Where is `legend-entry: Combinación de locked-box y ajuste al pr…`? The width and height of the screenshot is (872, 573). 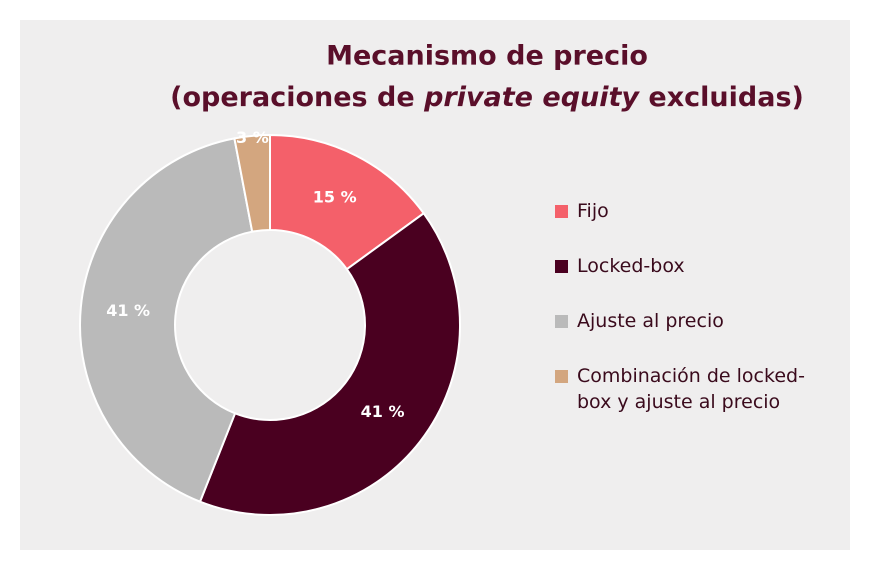 legend-entry: Combinación de locked-box y ajuste al pr… is located at coordinates (685, 389).